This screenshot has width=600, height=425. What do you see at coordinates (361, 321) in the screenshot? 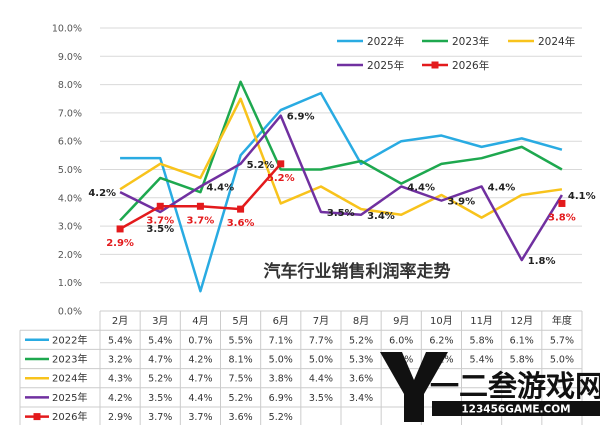
I see `x-category-label: 8月` at bounding box center [361, 321].